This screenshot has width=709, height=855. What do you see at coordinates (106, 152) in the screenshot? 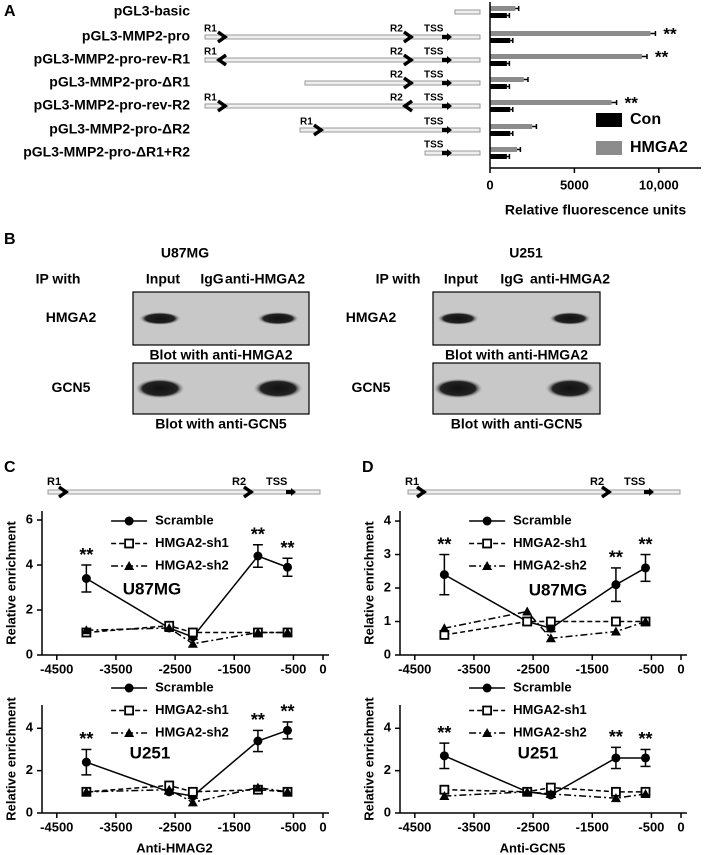
I see `category-label: pGL3-MMP2-pro-ΔR1+R2` at bounding box center [106, 152].